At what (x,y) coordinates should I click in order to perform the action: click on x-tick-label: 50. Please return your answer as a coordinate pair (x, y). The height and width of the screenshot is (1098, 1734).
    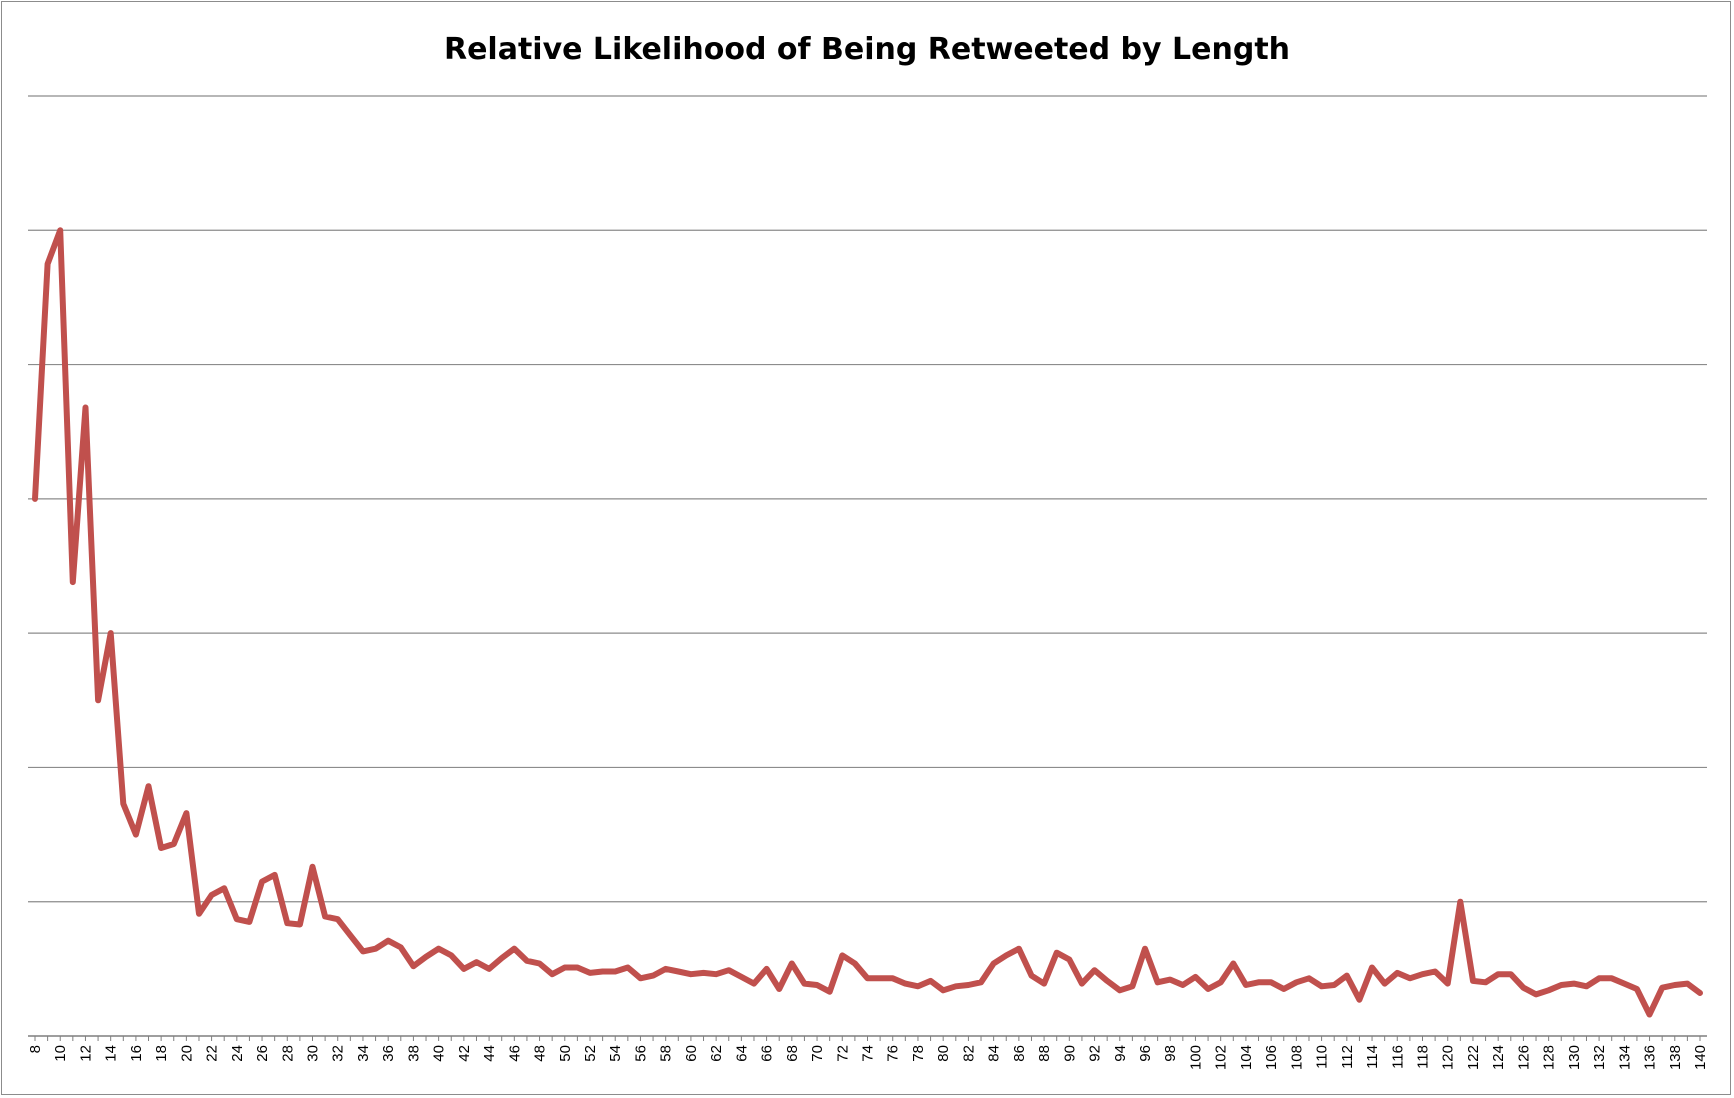
    Looking at the image, I should click on (565, 1053).